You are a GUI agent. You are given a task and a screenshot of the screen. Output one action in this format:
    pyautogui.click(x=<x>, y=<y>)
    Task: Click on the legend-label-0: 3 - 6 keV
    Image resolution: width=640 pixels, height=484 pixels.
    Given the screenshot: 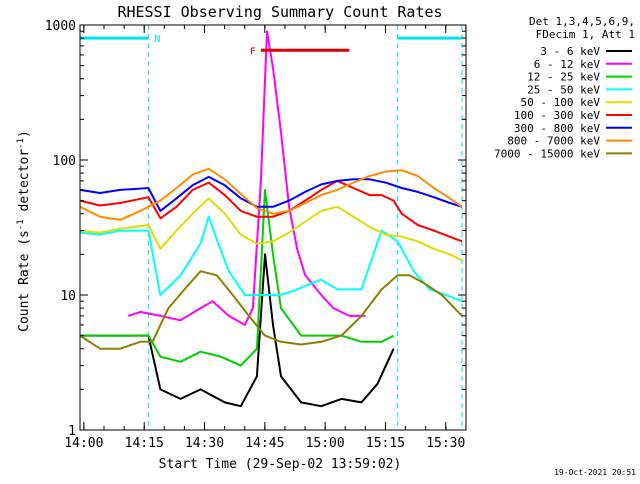 What is the action you would take?
    pyautogui.click(x=570, y=51)
    